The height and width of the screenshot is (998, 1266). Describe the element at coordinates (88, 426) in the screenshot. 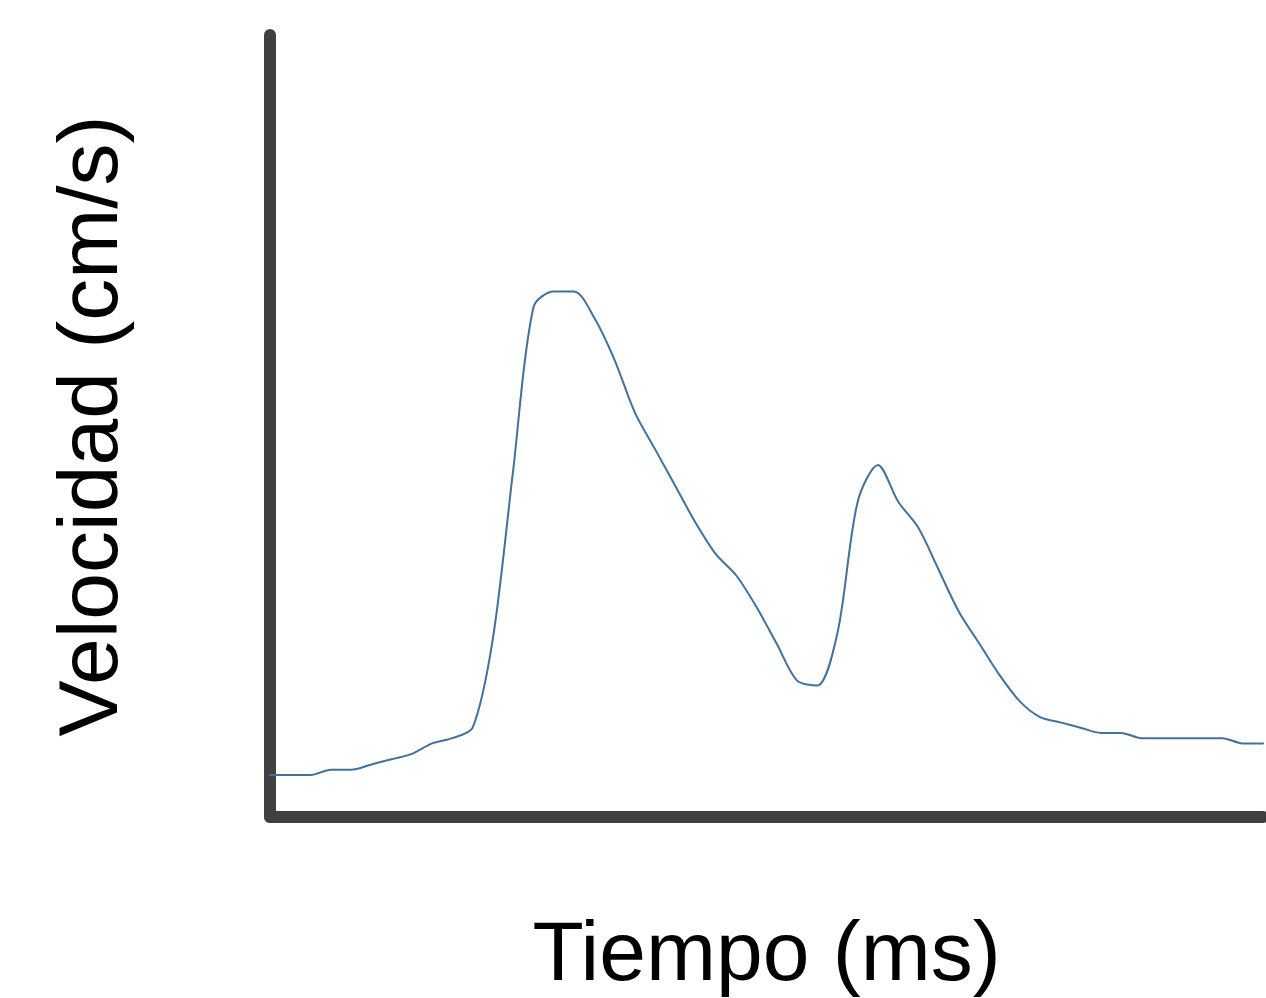

I see `y-axis-title: Velocidad (cm/s)` at that location.